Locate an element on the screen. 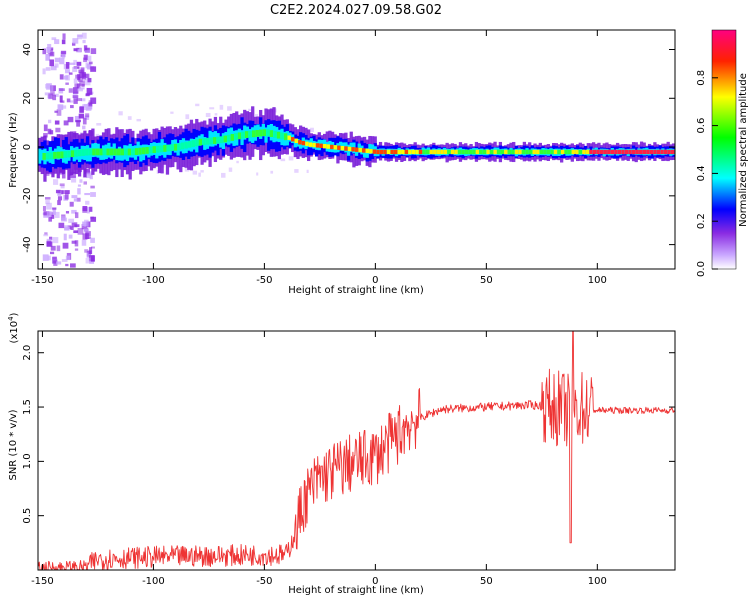 Image resolution: width=750 pixels, height=600 pixels. colorbar-gradient is located at coordinates (724, 149).